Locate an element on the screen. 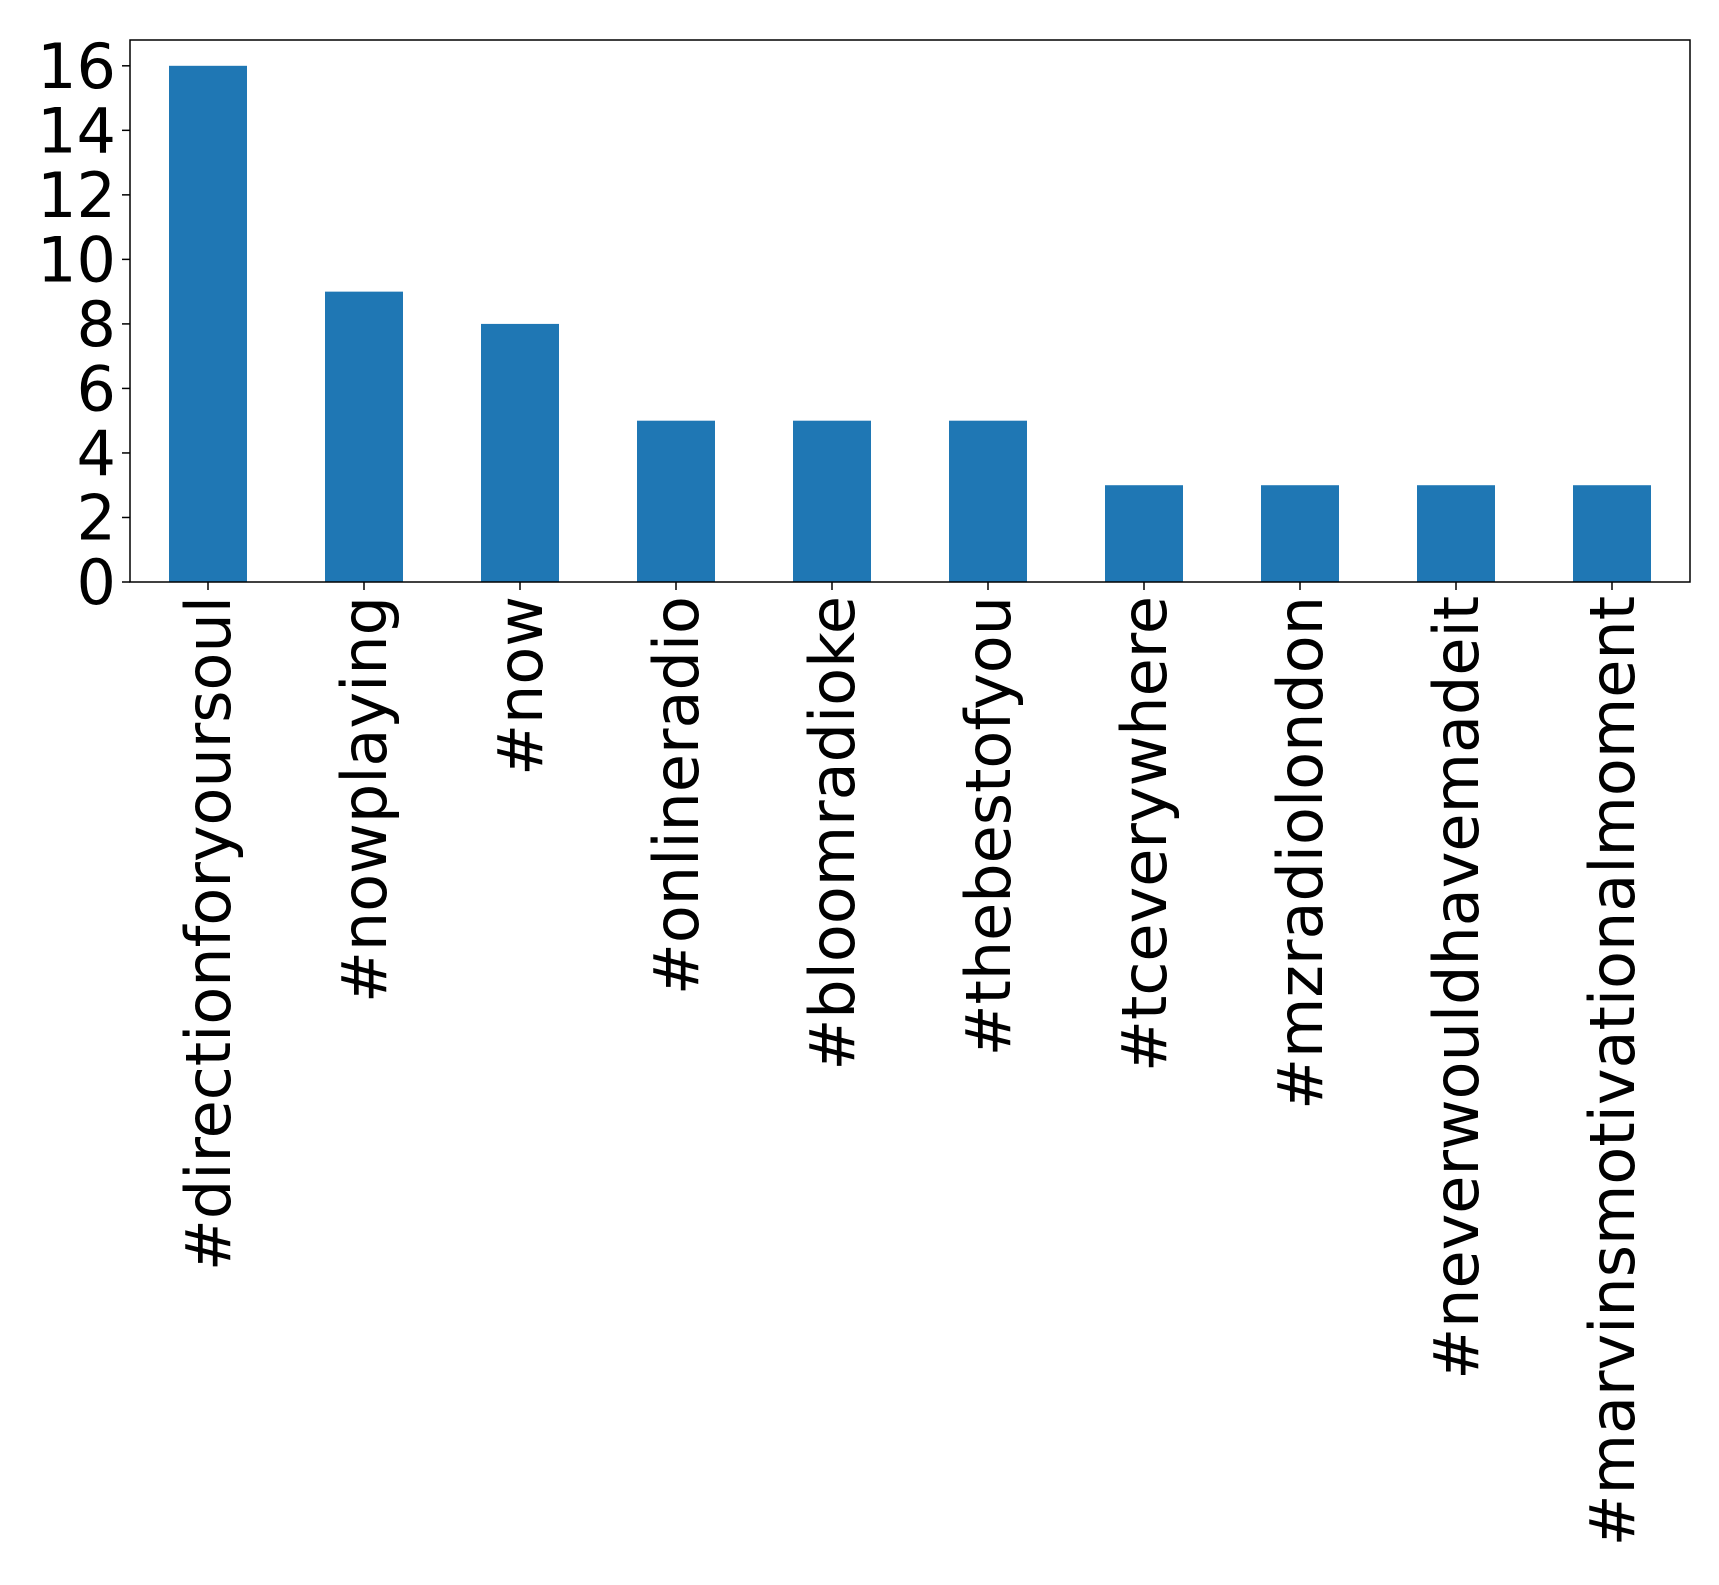  bar-now is located at coordinates (520, 452).